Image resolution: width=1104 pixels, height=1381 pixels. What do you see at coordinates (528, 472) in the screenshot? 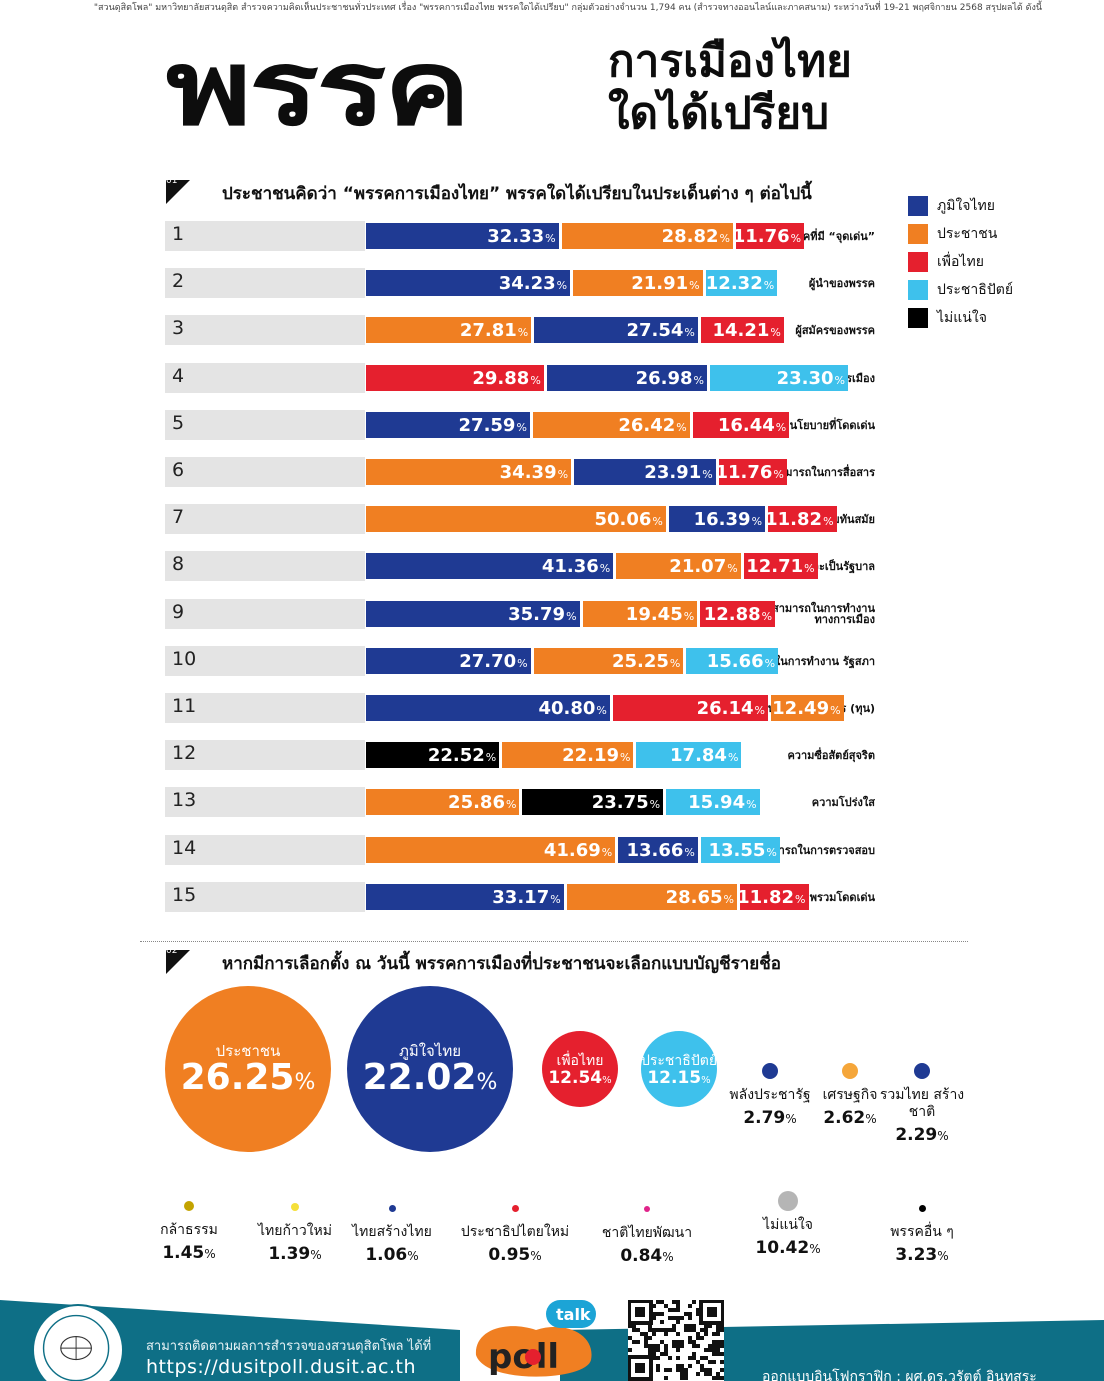
I see `bar-value-label: 34.39` at bounding box center [528, 472].